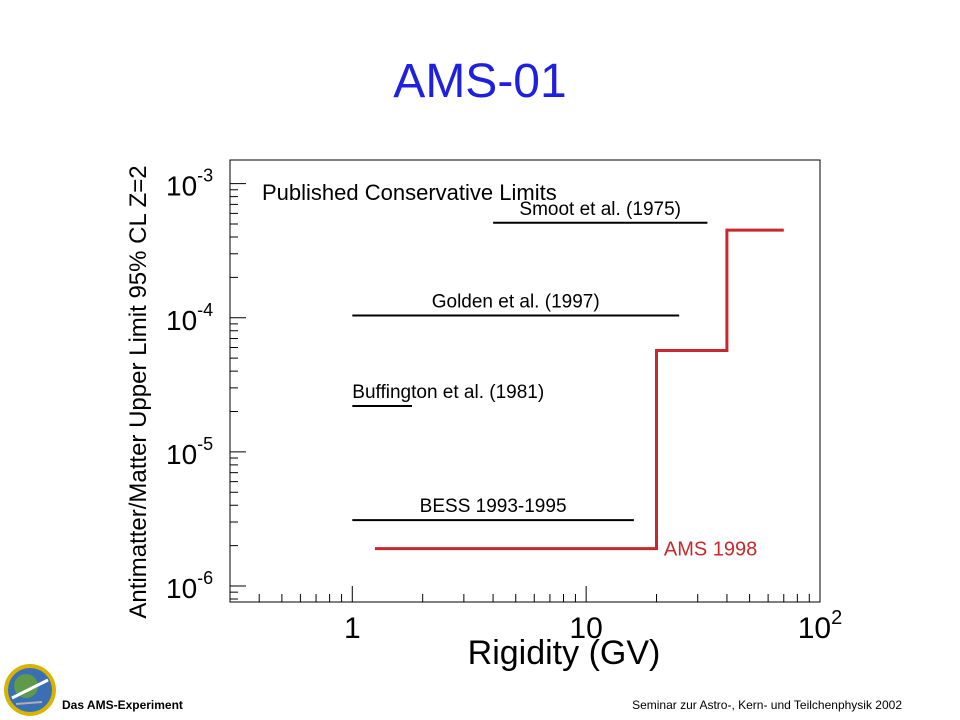 The height and width of the screenshot is (720, 960). Describe the element at coordinates (189, 586) in the screenshot. I see `y-tick-label: 10⁻⁶` at that location.